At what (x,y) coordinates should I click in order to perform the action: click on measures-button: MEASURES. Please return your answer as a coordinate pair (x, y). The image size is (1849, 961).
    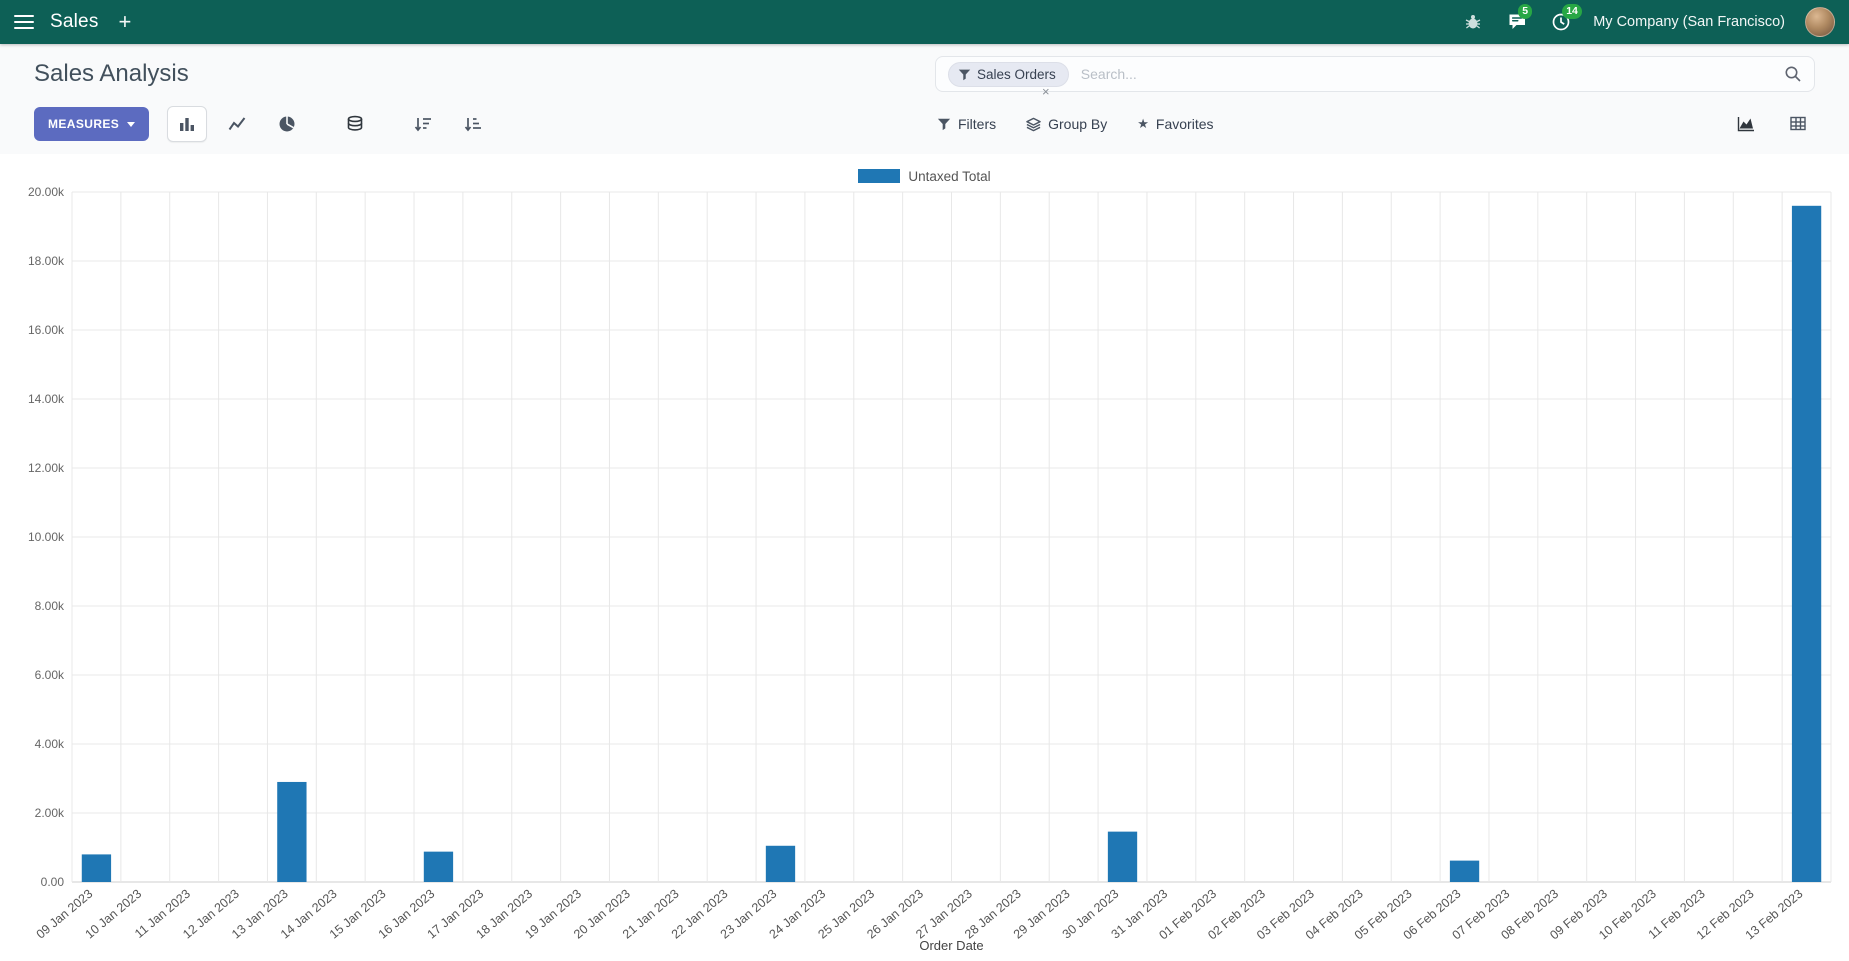
    Looking at the image, I should click on (92, 124).